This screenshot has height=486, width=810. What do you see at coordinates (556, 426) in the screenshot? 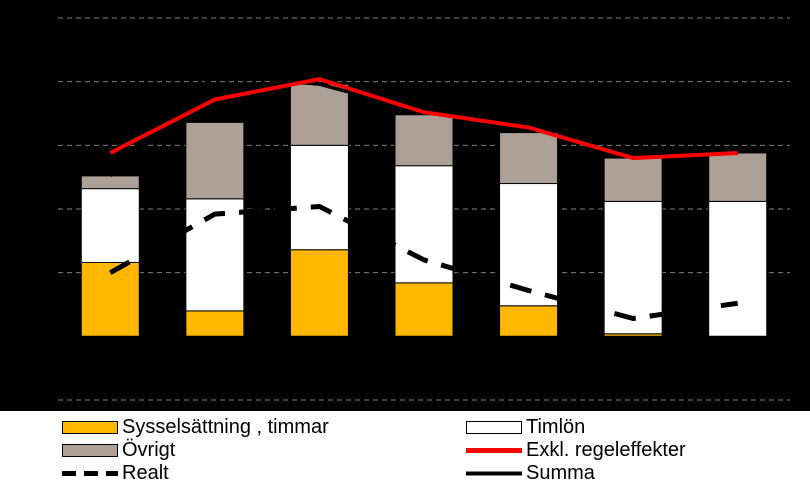
I see `legend-label-timlon: Timlön` at bounding box center [556, 426].